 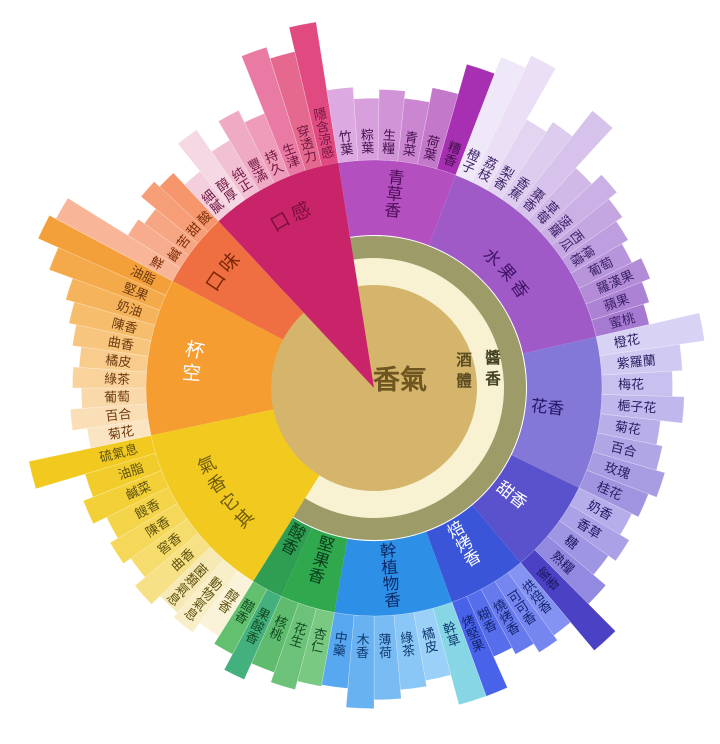 What do you see at coordinates (464, 543) in the screenshot?
I see `family-label: 焙烤香` at bounding box center [464, 543].